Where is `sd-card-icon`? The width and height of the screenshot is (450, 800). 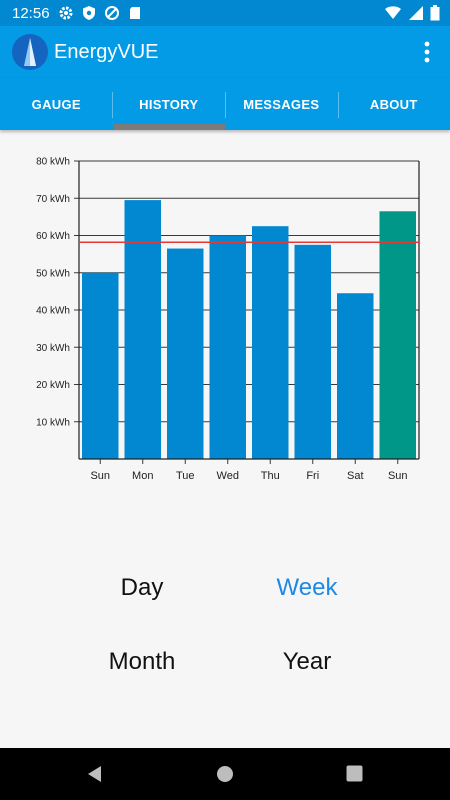
sd-card-icon is located at coordinates (135, 13).